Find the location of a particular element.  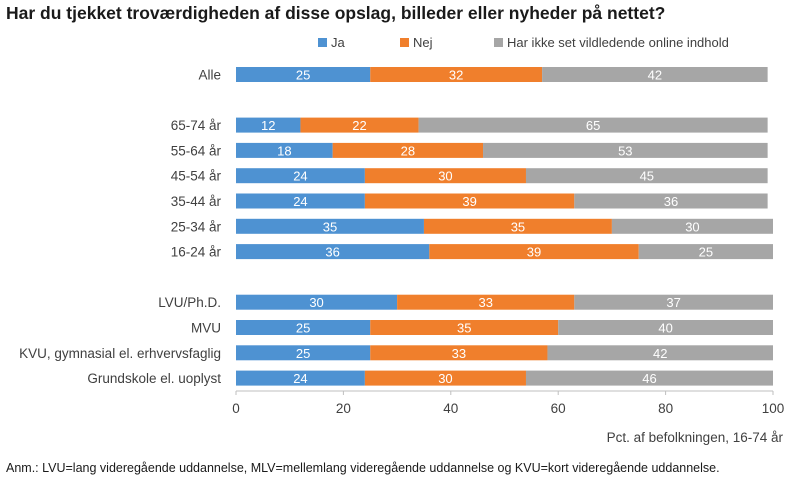

data-label: 40 is located at coordinates (665, 328).